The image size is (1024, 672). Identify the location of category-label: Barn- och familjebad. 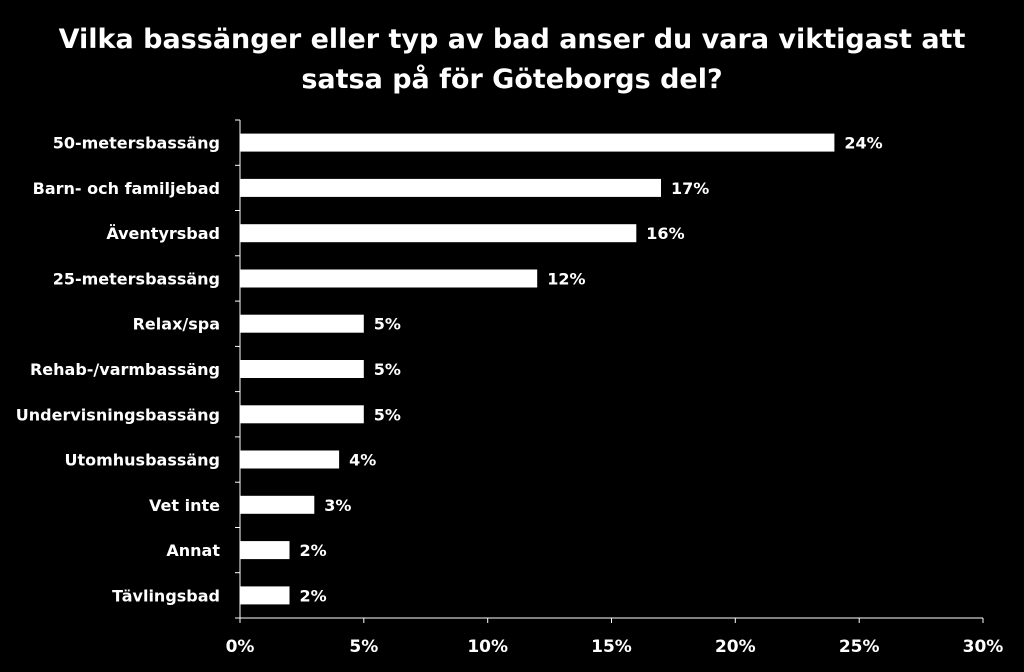
(126, 188).